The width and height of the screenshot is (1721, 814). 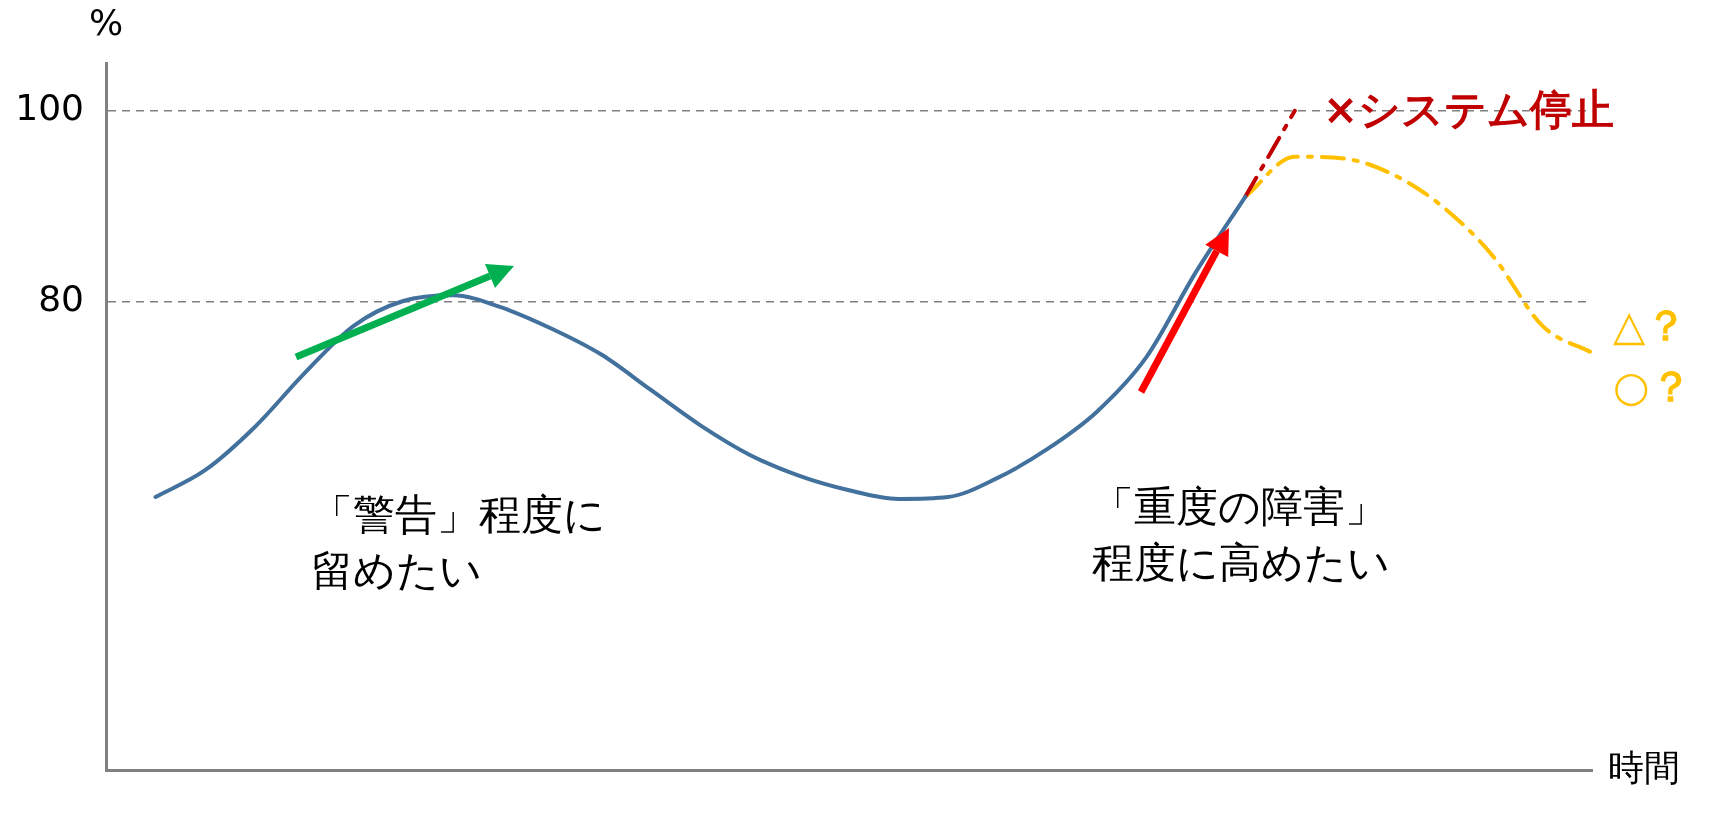 What do you see at coordinates (396, 570) in the screenshot?
I see `annotation: 留めたい` at bounding box center [396, 570].